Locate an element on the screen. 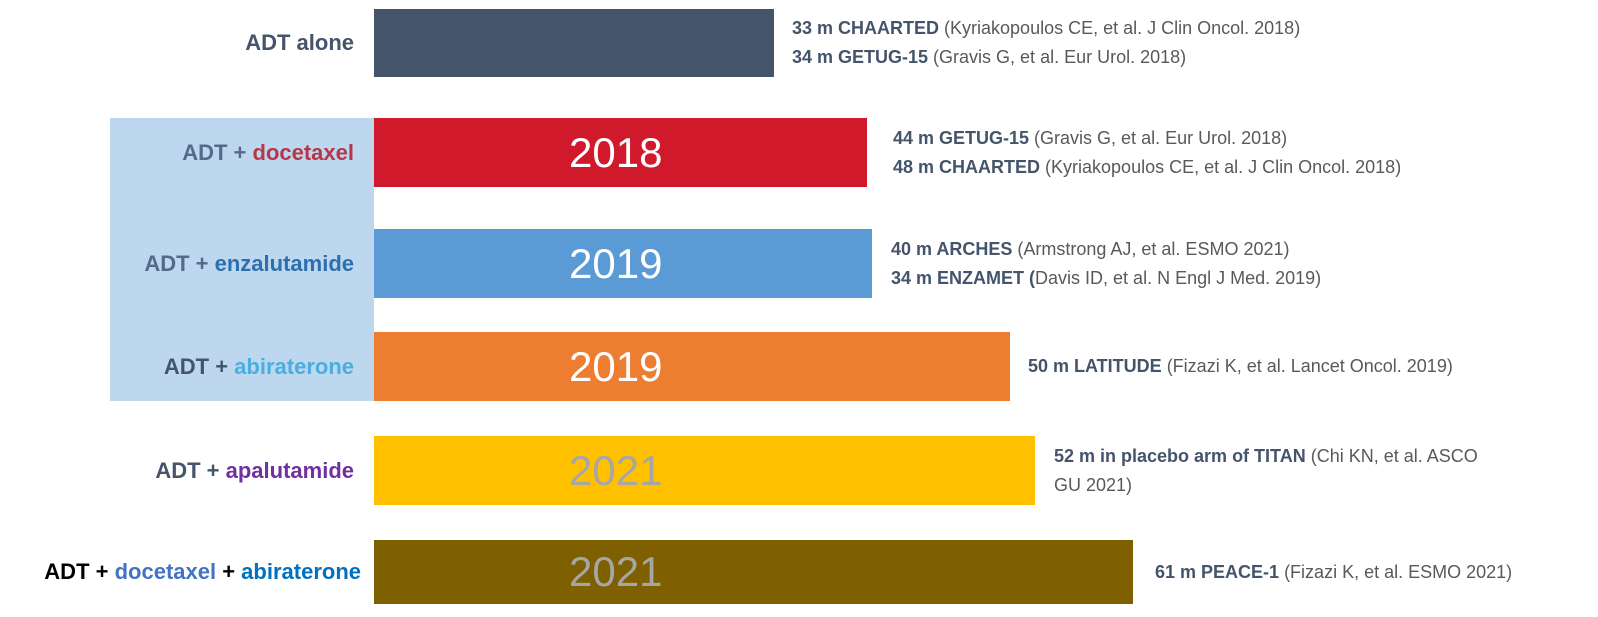 This screenshot has width=1598, height=617. highlight-panel is located at coordinates (242, 259).